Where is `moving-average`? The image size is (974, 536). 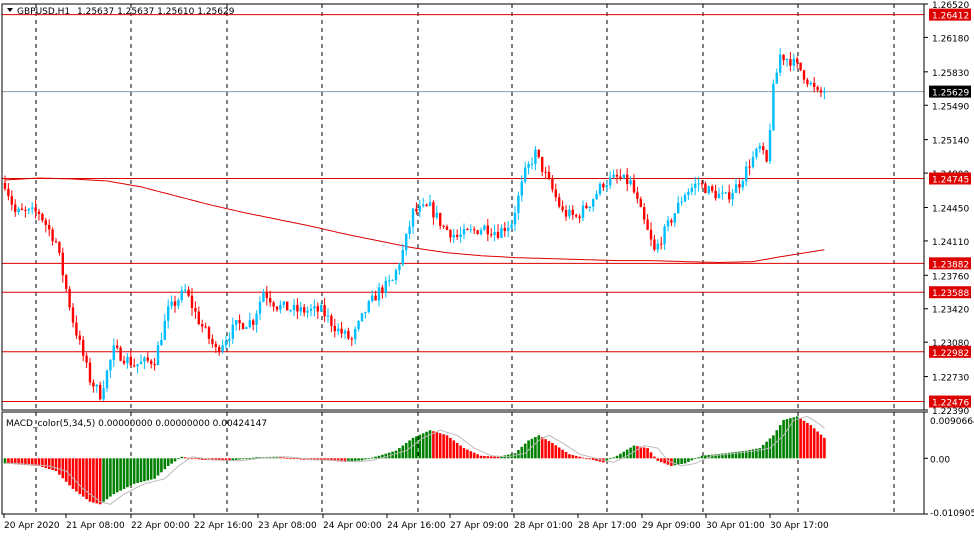 moving-average is located at coordinates (414, 220).